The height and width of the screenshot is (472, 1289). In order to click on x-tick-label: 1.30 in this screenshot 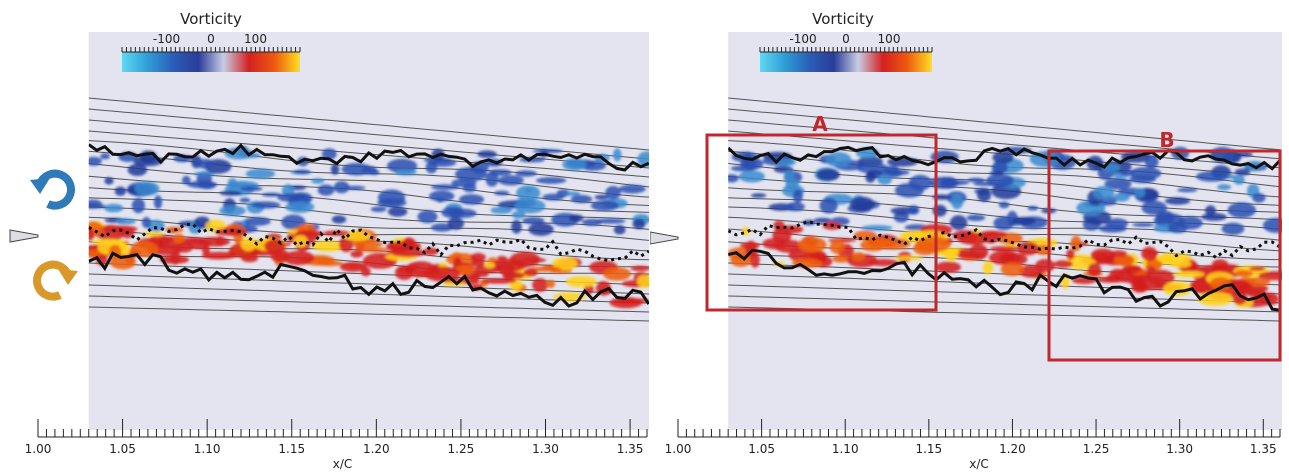, I will do `click(1179, 449)`.